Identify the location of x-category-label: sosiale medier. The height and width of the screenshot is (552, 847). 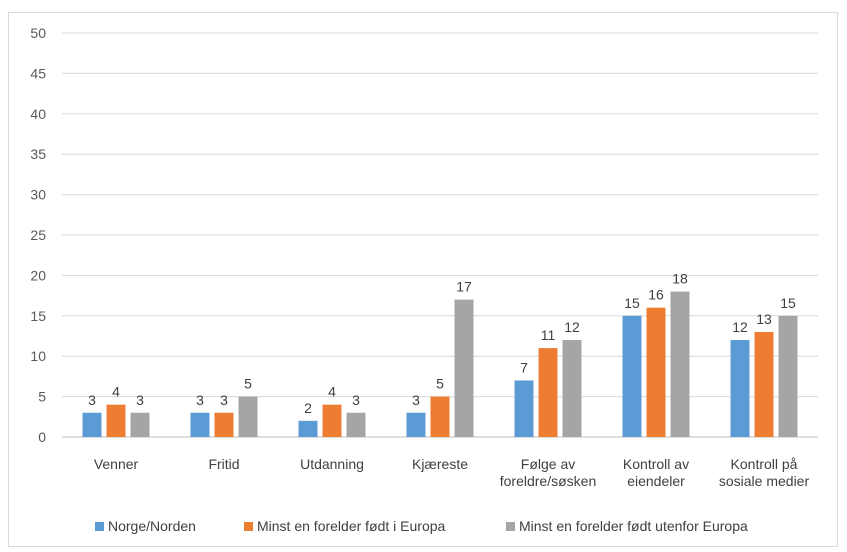
(764, 481).